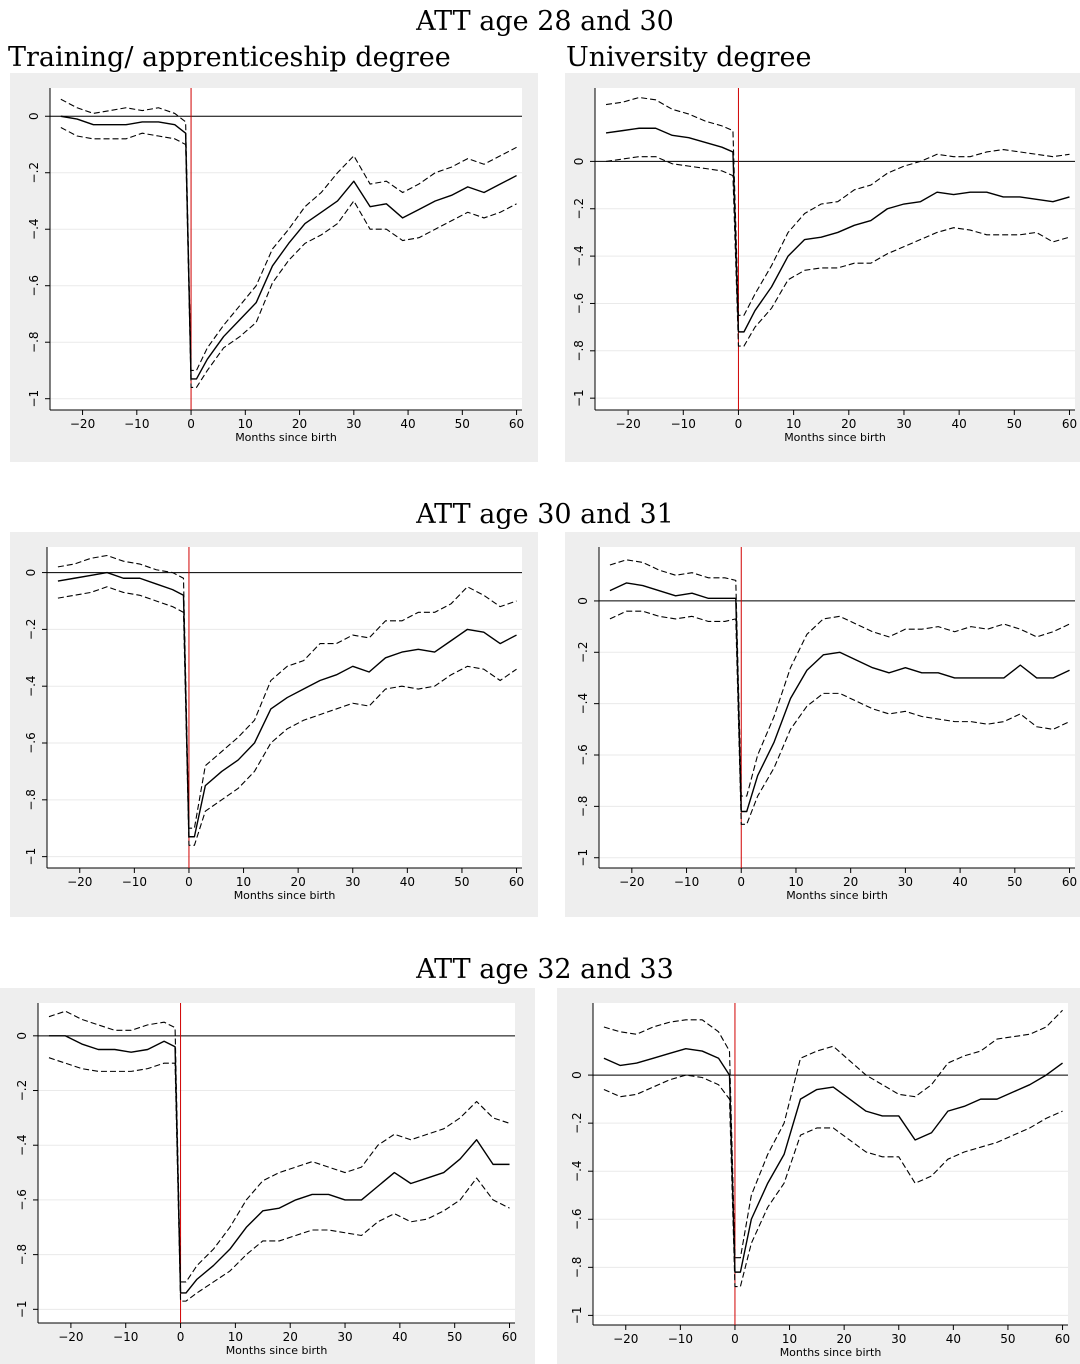 The height and width of the screenshot is (1364, 1080). I want to click on column-title: University degree, so click(689, 57).